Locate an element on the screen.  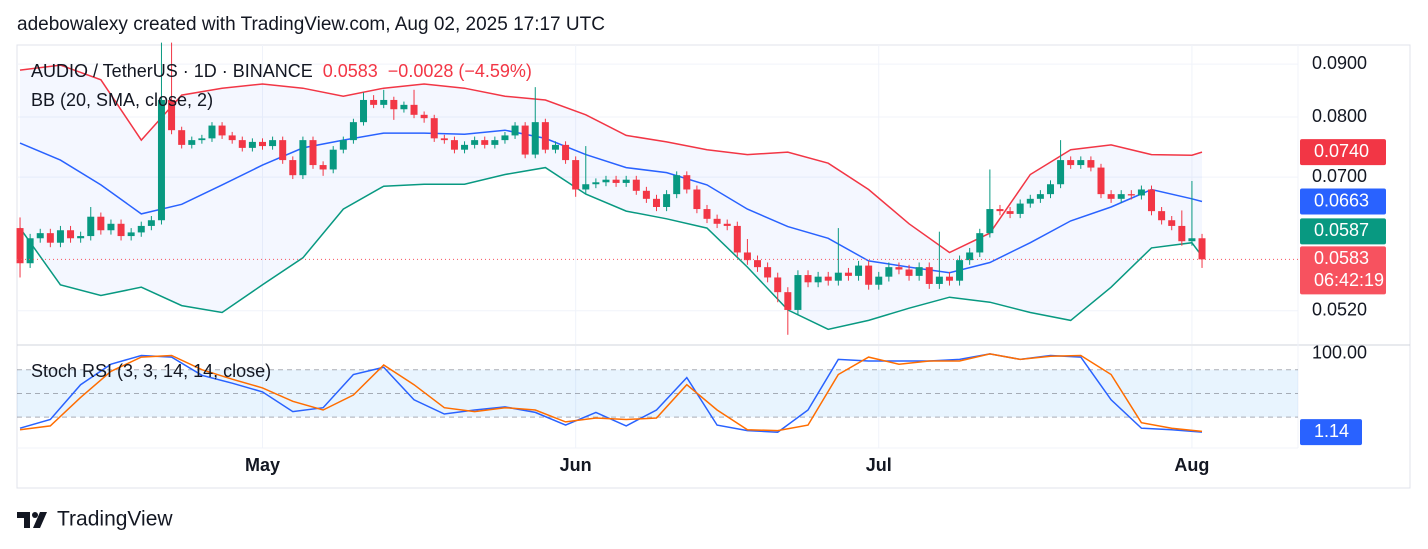
x-tick-label: Aug is located at coordinates (1191, 465).